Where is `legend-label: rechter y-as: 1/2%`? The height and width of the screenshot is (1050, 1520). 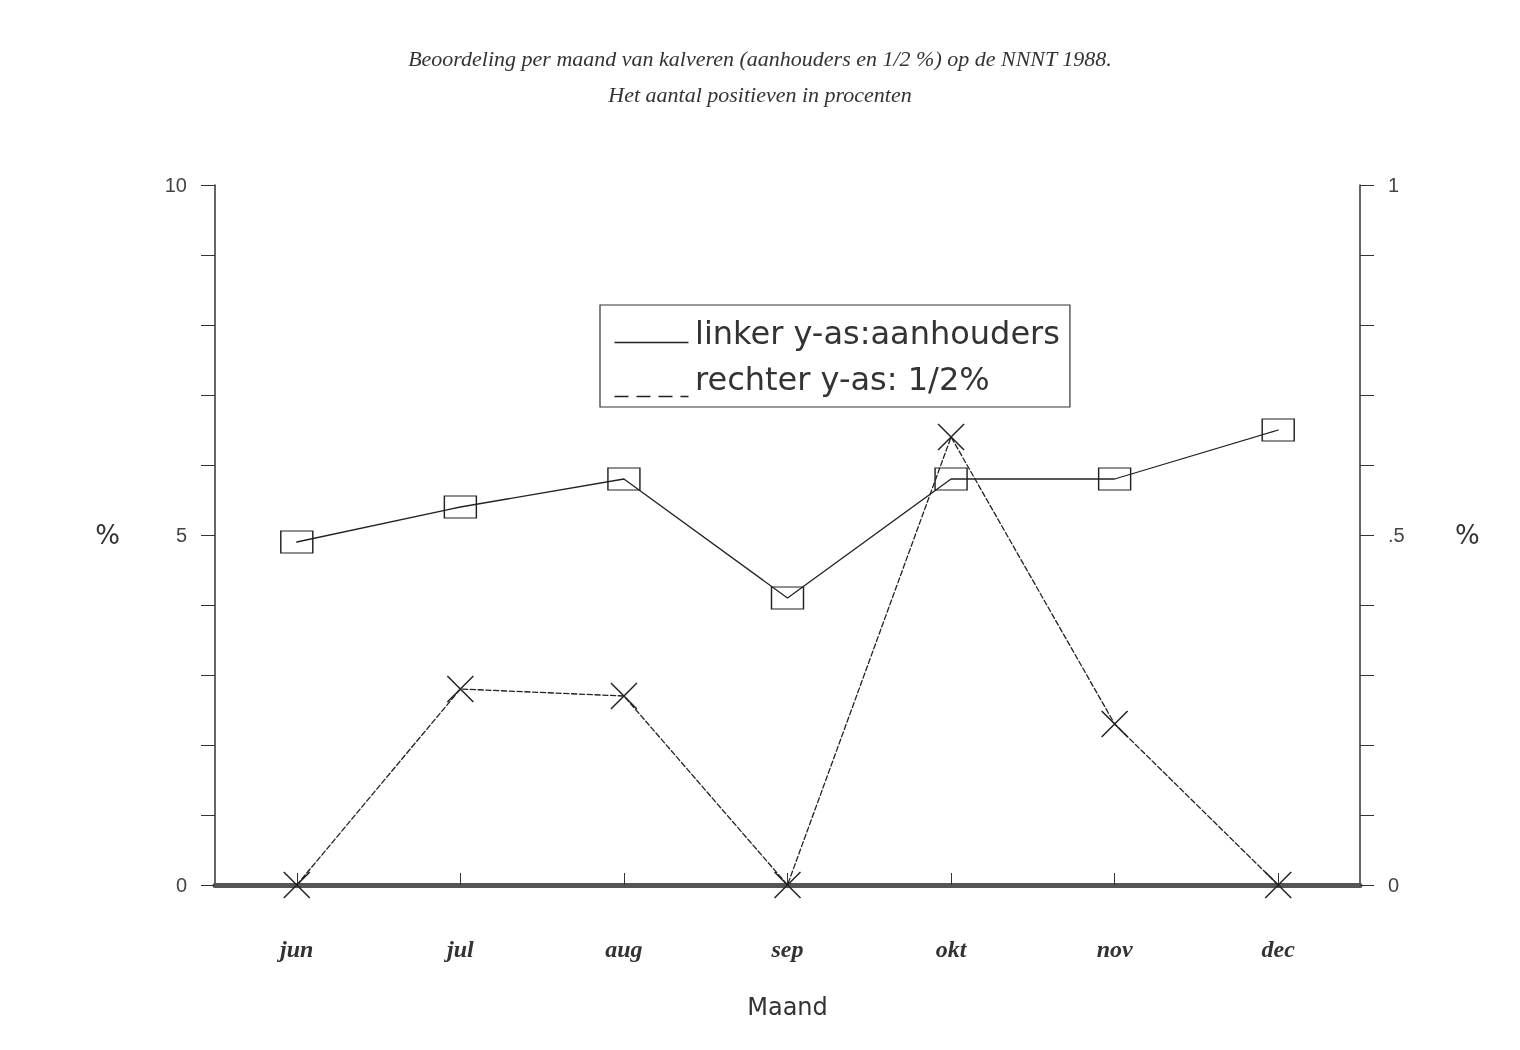
legend-label: rechter y-as: 1/2% is located at coordinates (842, 379).